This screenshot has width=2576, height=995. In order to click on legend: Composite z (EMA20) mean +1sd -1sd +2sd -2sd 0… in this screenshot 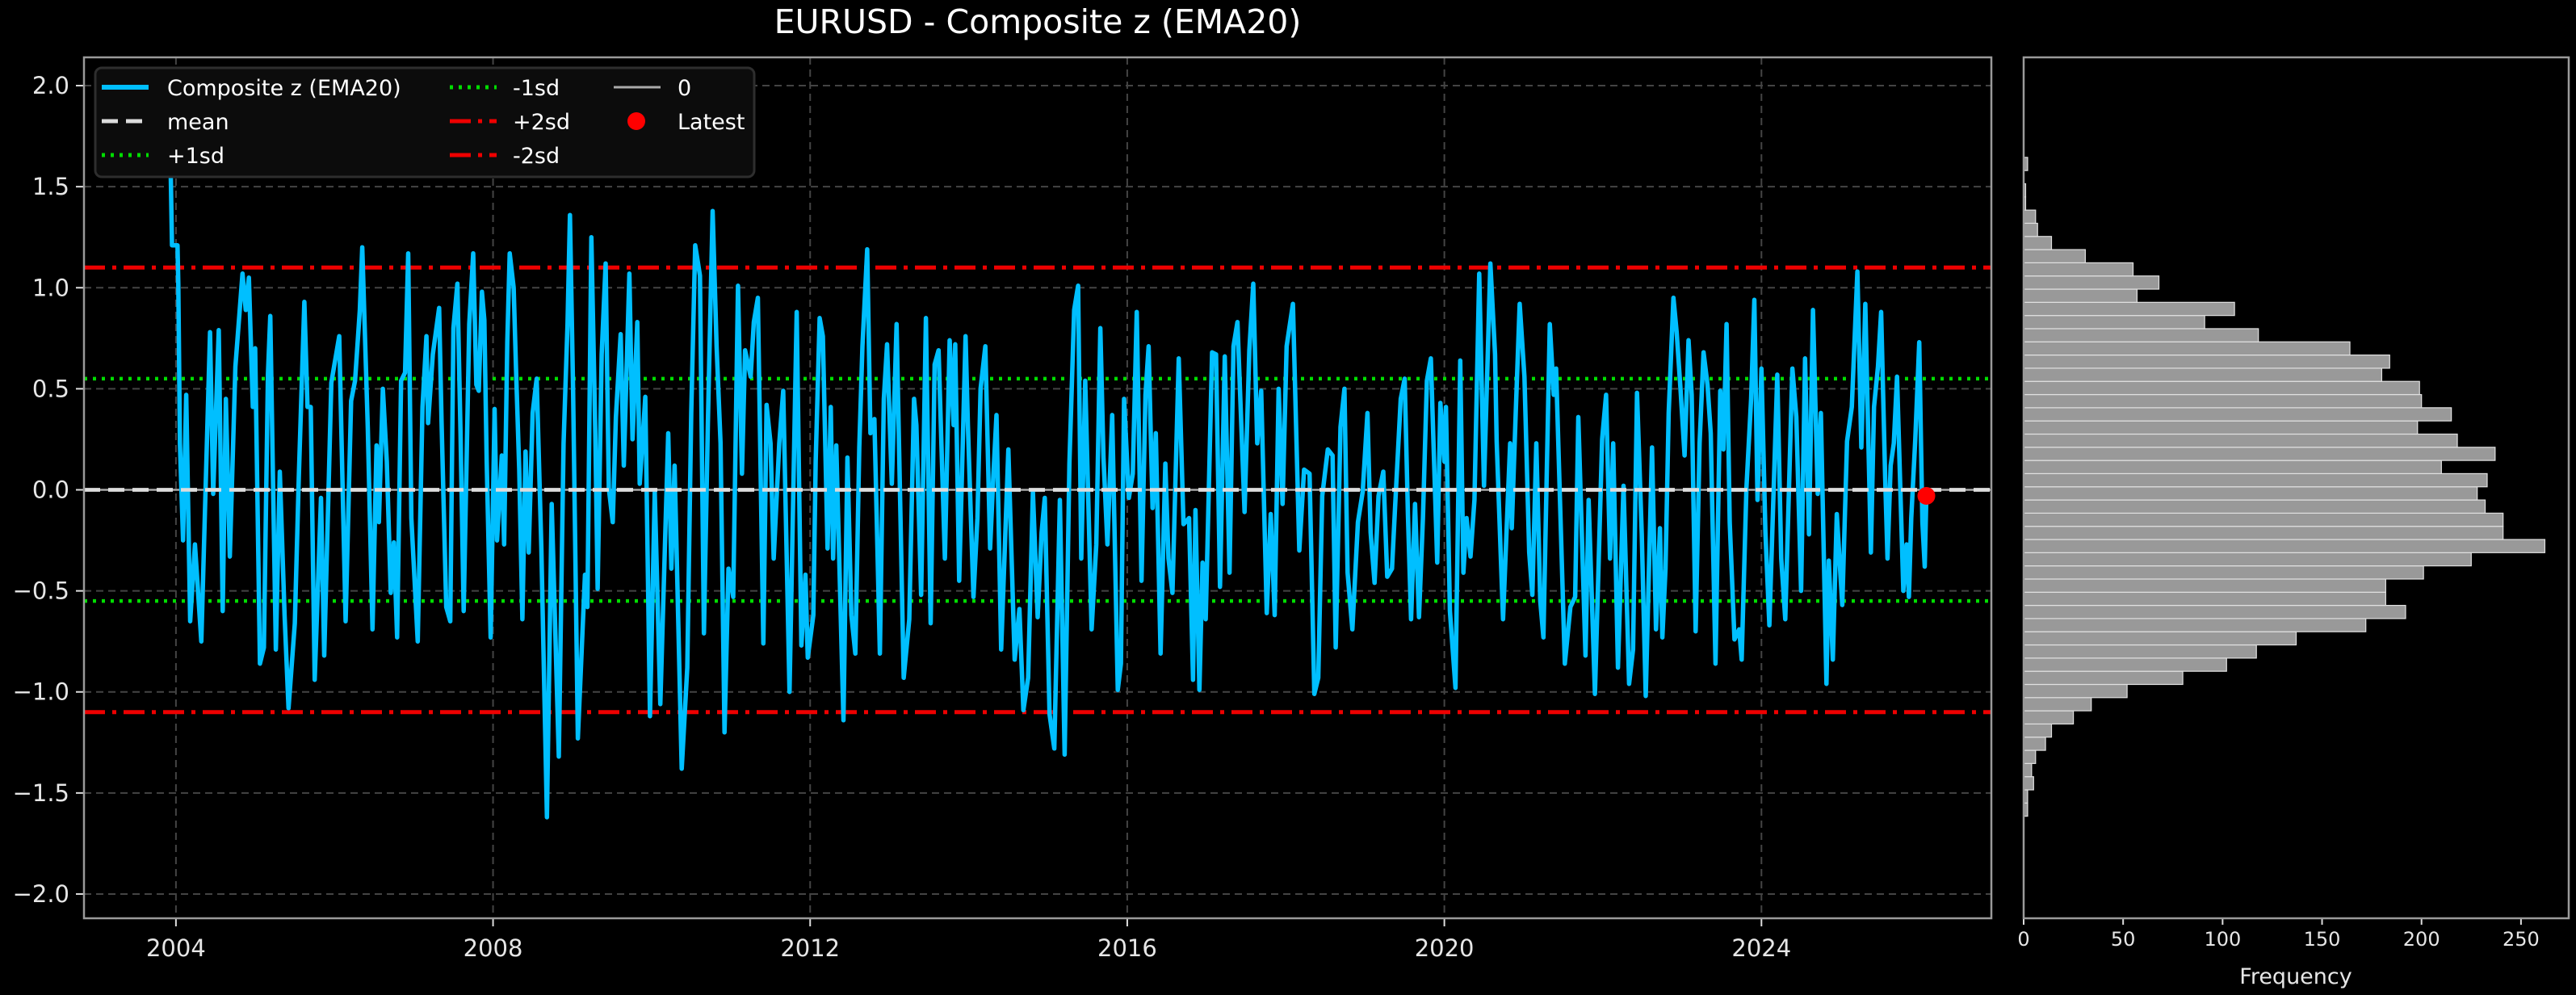, I will do `click(425, 122)`.